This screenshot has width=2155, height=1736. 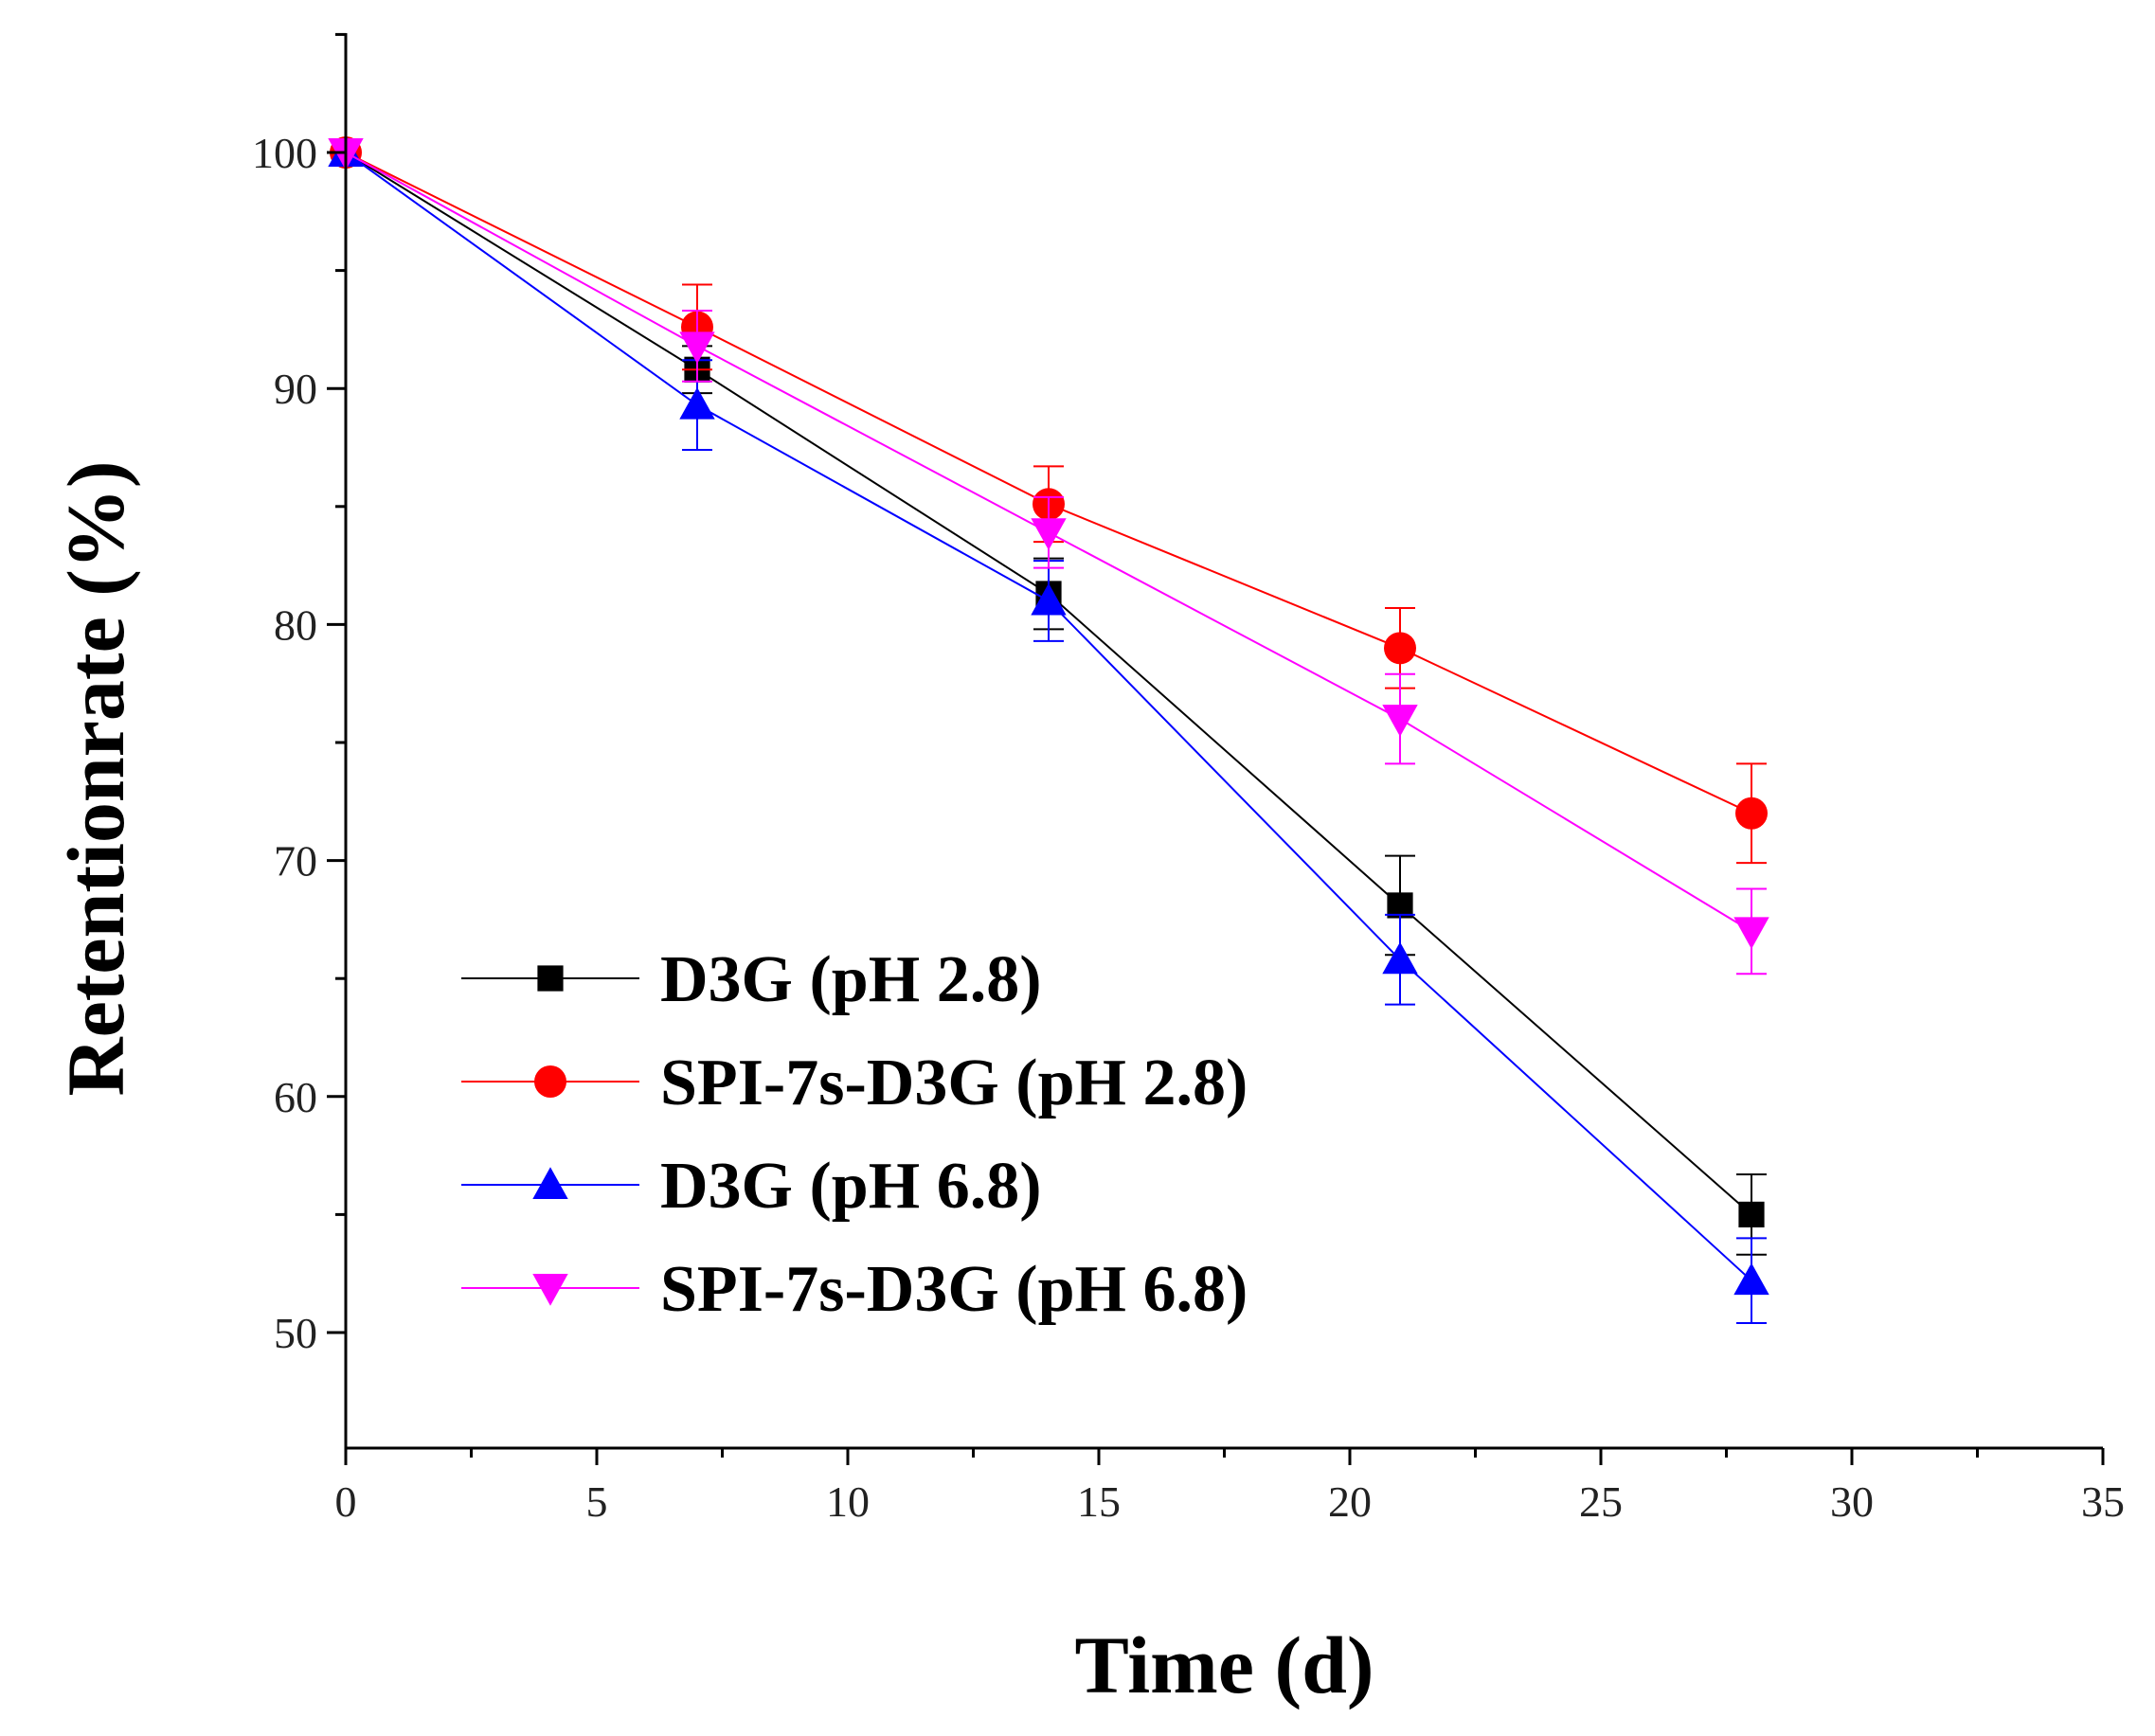 I want to click on x-tick-label: 5, so click(x=597, y=1501).